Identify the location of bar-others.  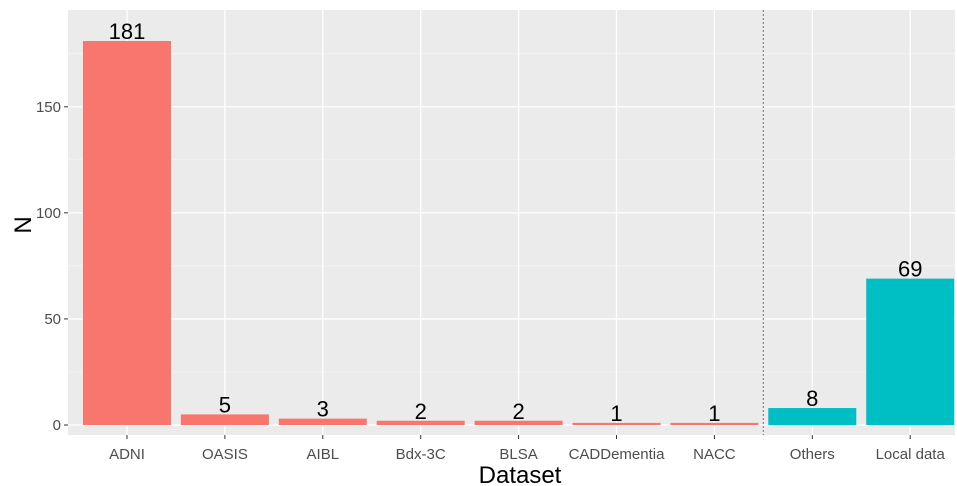
(812, 416).